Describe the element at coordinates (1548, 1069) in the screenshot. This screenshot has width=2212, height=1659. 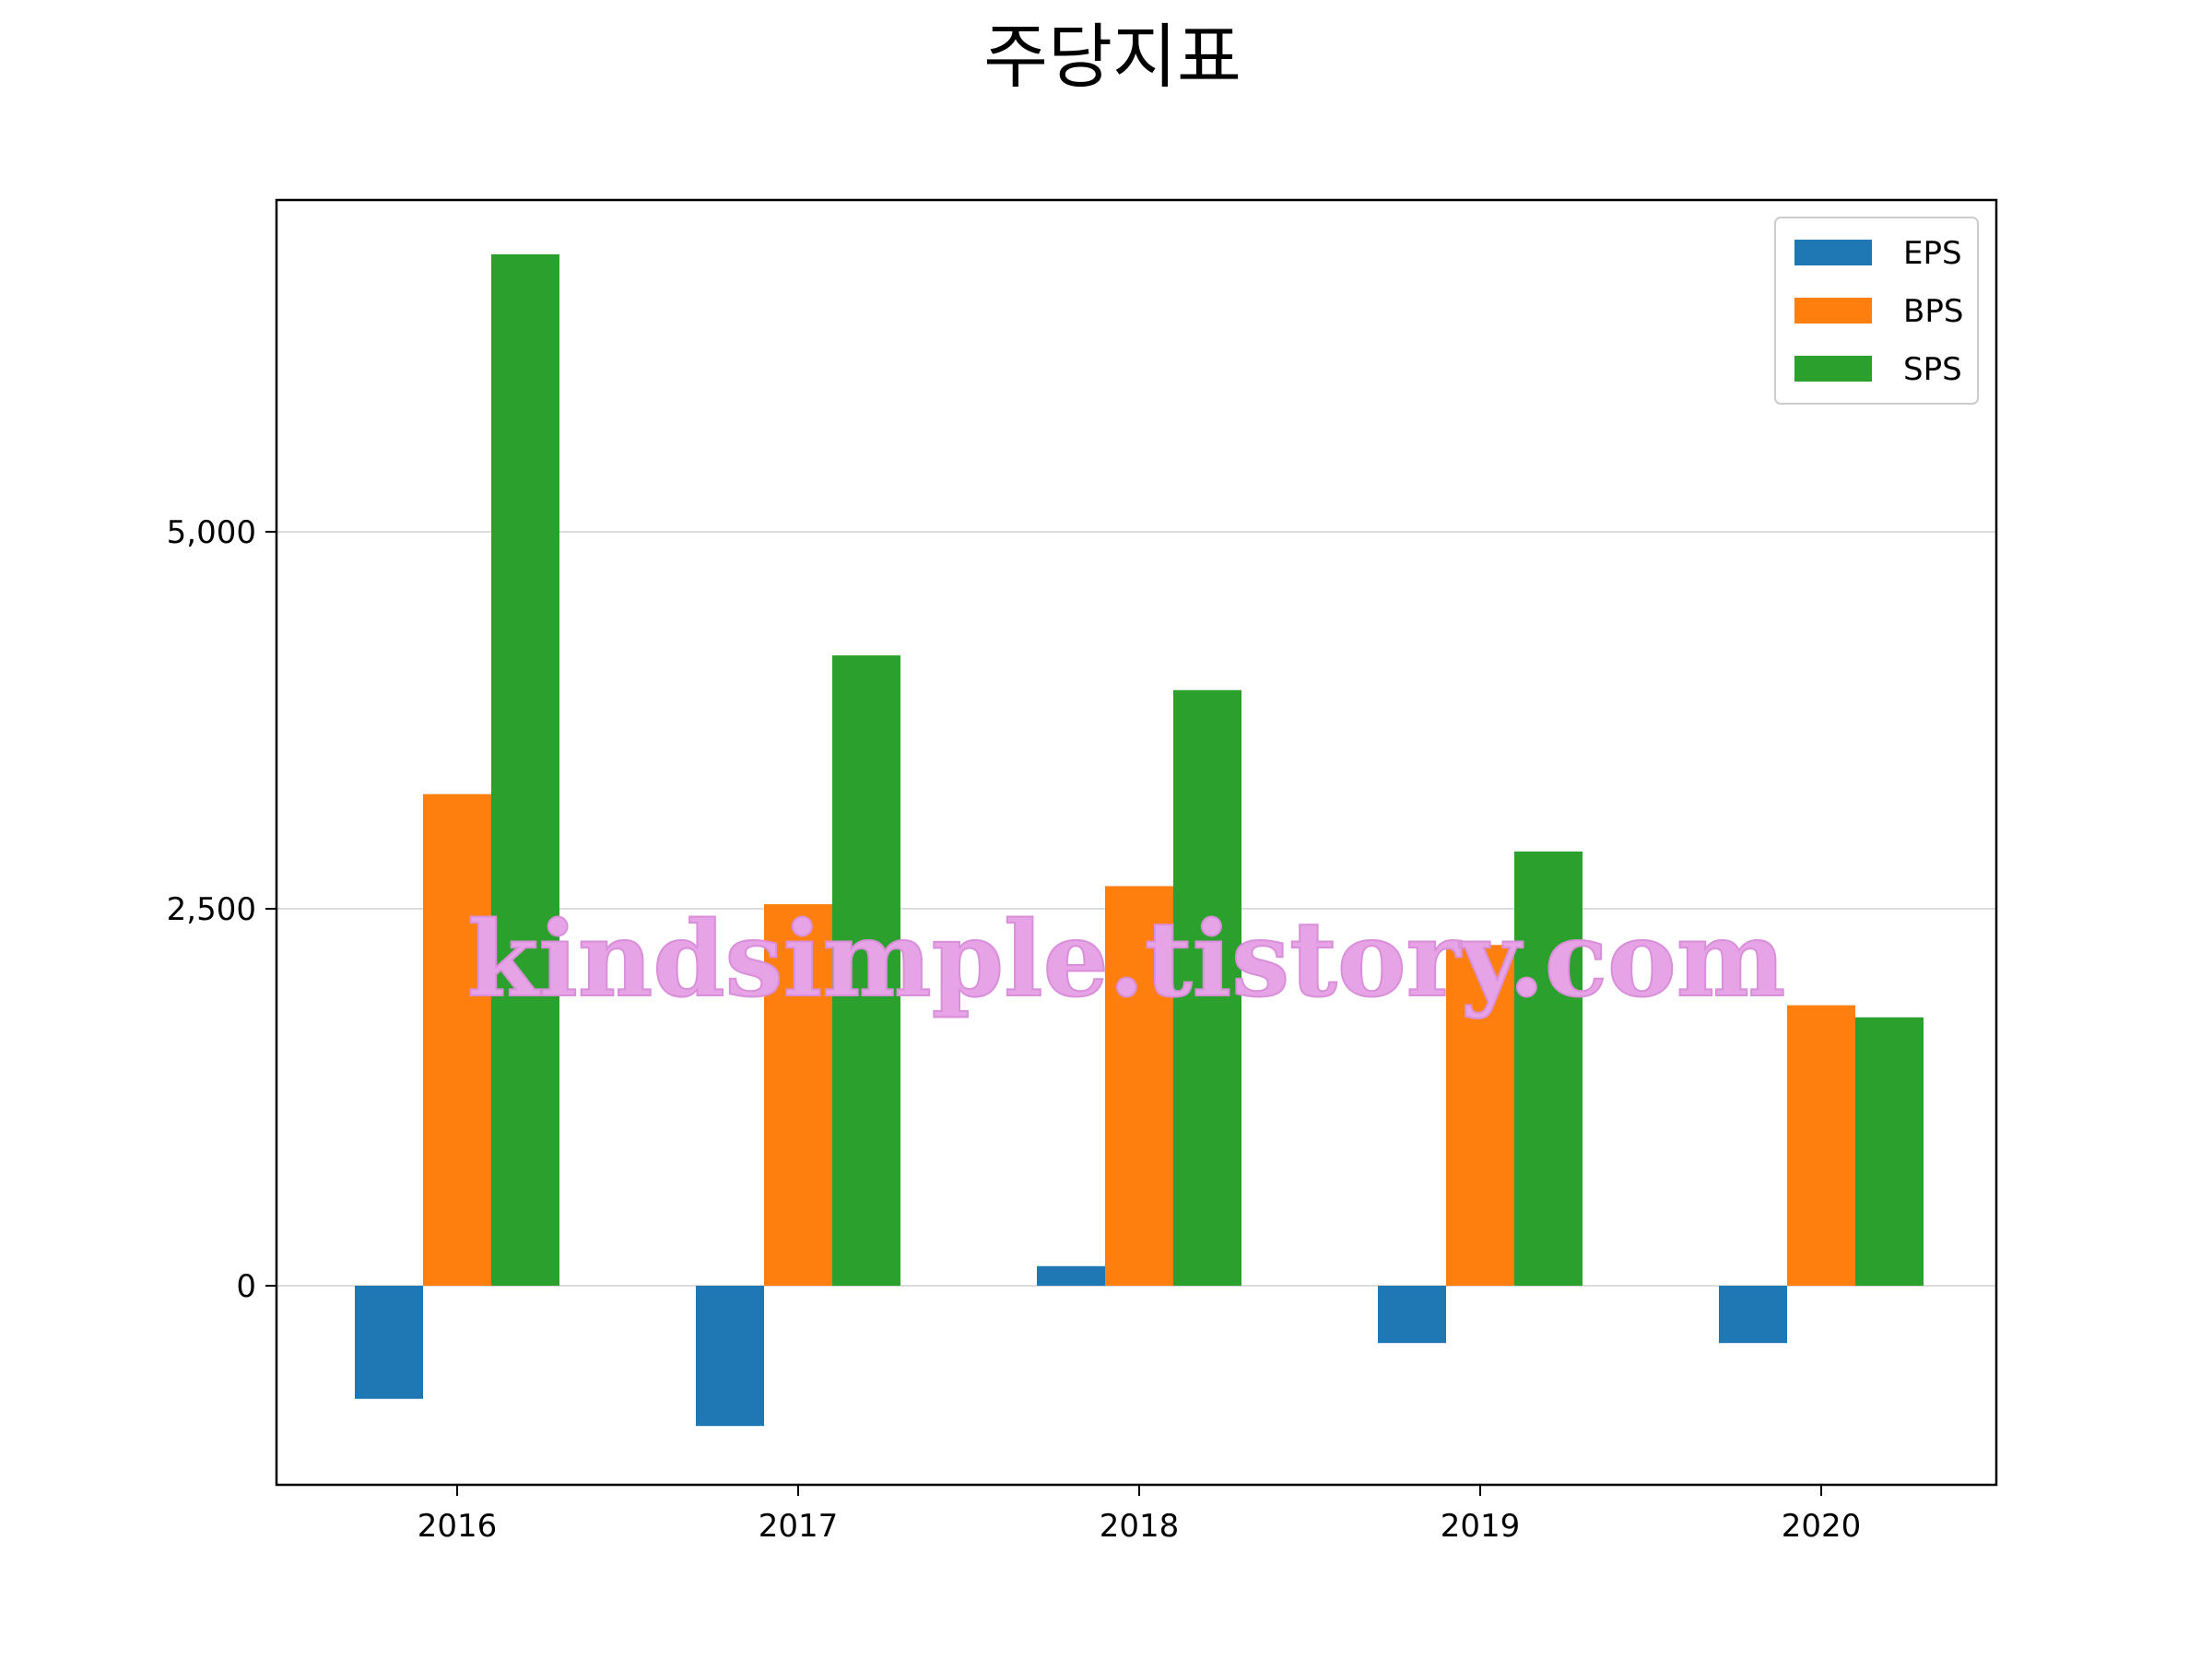
I see `bar-sps-2019` at that location.